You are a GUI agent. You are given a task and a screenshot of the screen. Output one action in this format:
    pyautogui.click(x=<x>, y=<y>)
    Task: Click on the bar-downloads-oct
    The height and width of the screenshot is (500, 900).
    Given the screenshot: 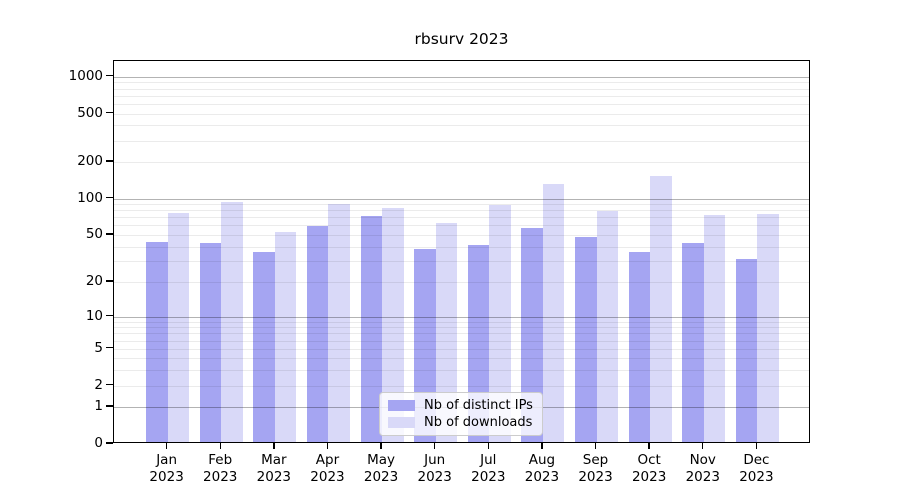 What is the action you would take?
    pyautogui.click(x=661, y=309)
    